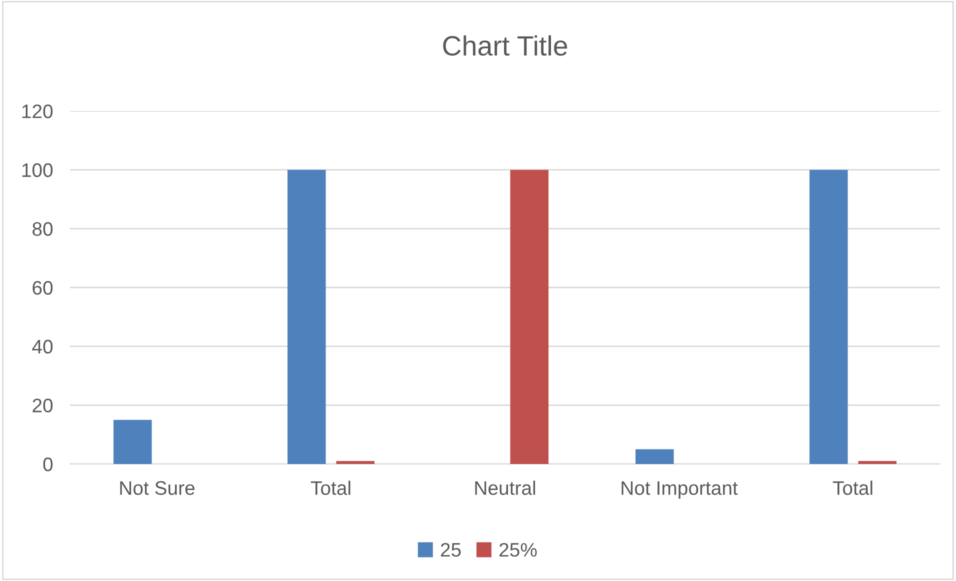 Image resolution: width=956 pixels, height=581 pixels. What do you see at coordinates (505, 487) in the screenshot?
I see `x-tick-label: Neutral` at bounding box center [505, 487].